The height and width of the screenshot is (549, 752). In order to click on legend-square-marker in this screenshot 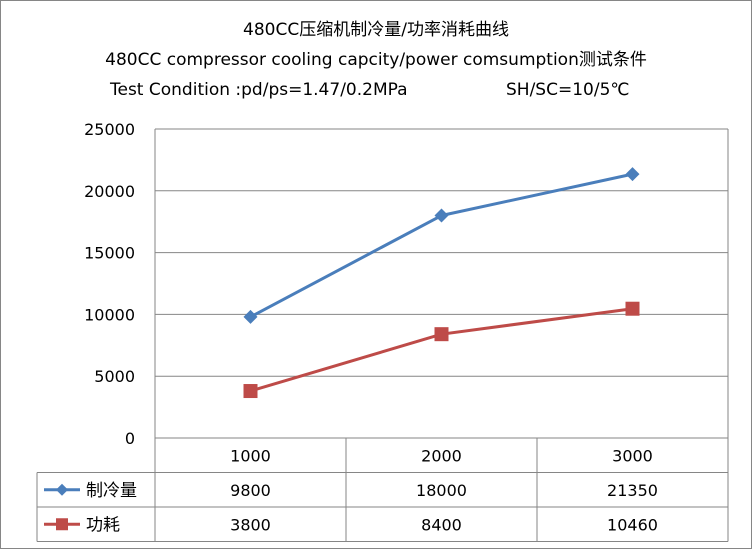, I will do `click(62, 524)`.